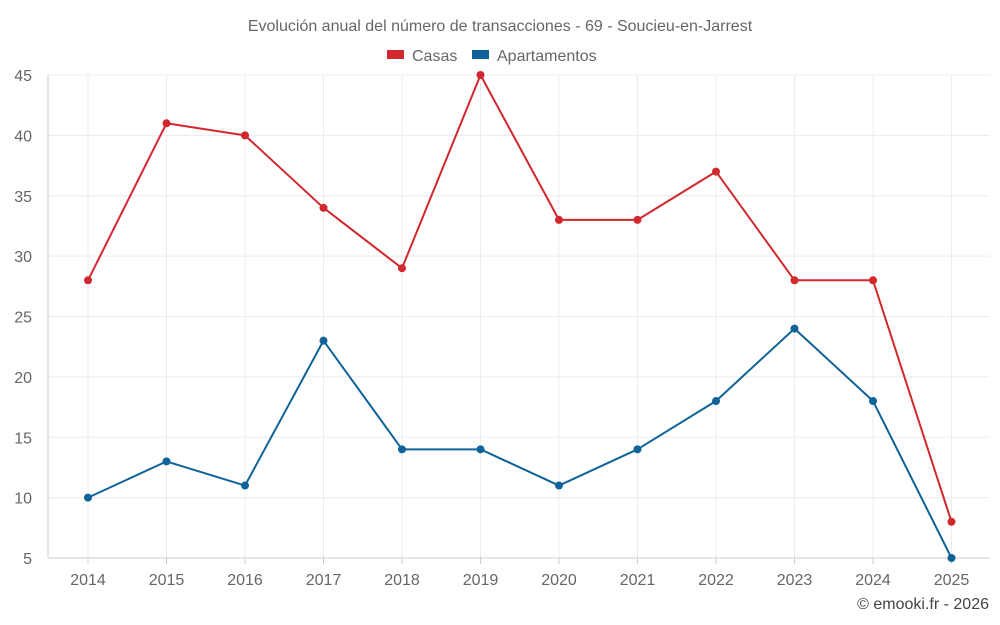 The image size is (1000, 625). Describe the element at coordinates (23, 76) in the screenshot. I see `y-tick-label: 45` at that location.